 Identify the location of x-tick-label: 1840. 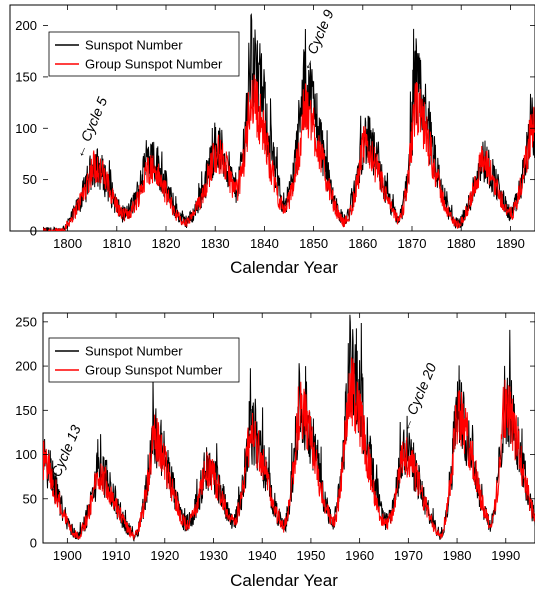
(264, 243).